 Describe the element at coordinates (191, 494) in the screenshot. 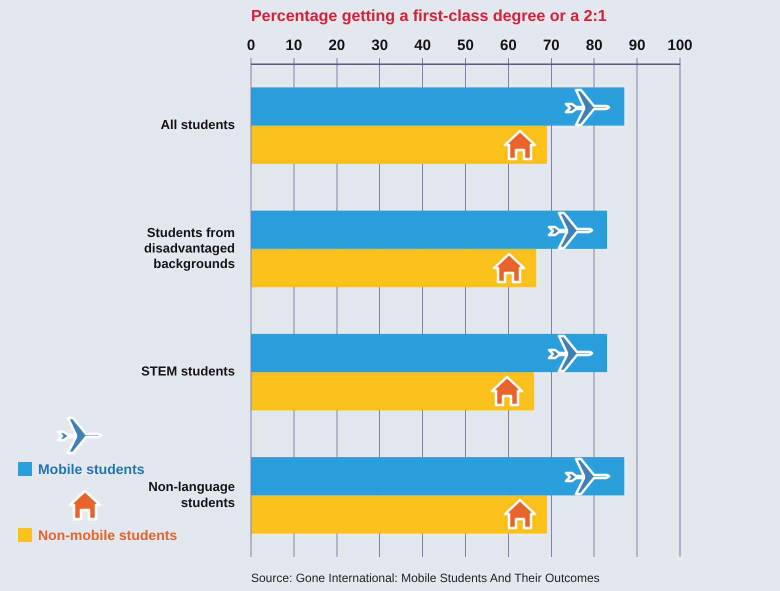

I see `y-tick-label: Non-language students` at that location.